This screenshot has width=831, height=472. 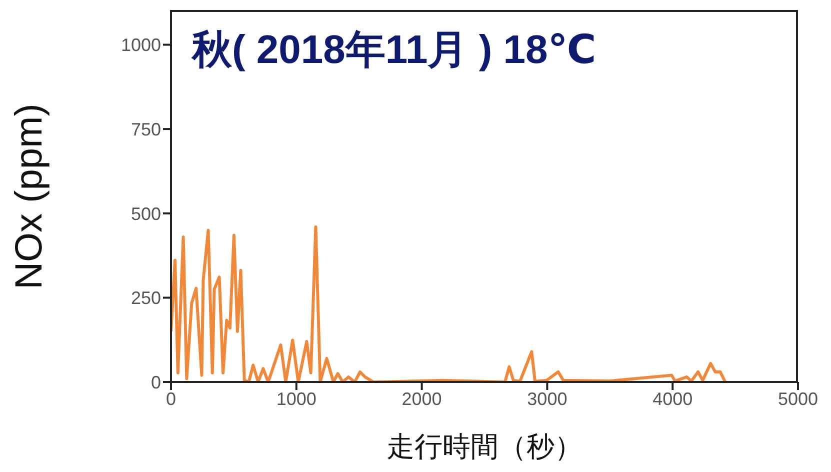 What do you see at coordinates (29, 197) in the screenshot?
I see `y-axis-title: NOx (ppm)` at bounding box center [29, 197].